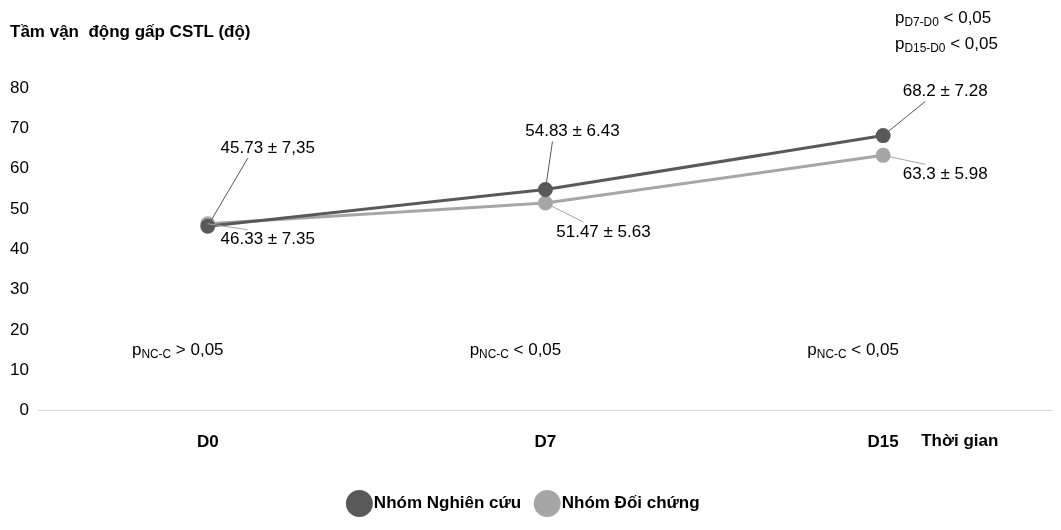 This screenshot has width=1061, height=530. What do you see at coordinates (19, 248) in the screenshot?
I see `y-tick-label: 40` at bounding box center [19, 248].